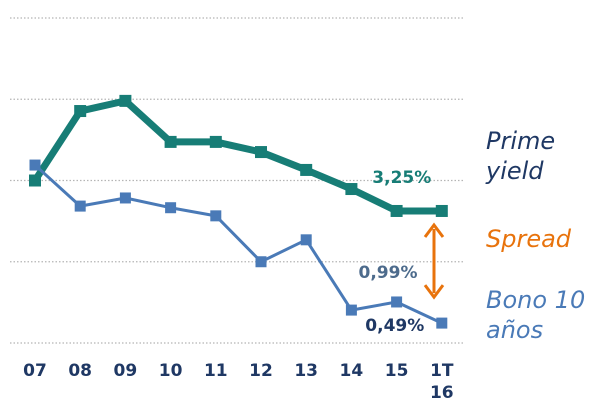  What do you see at coordinates (388, 273) in the screenshot?
I see `annotation: 0,99%` at bounding box center [388, 273].